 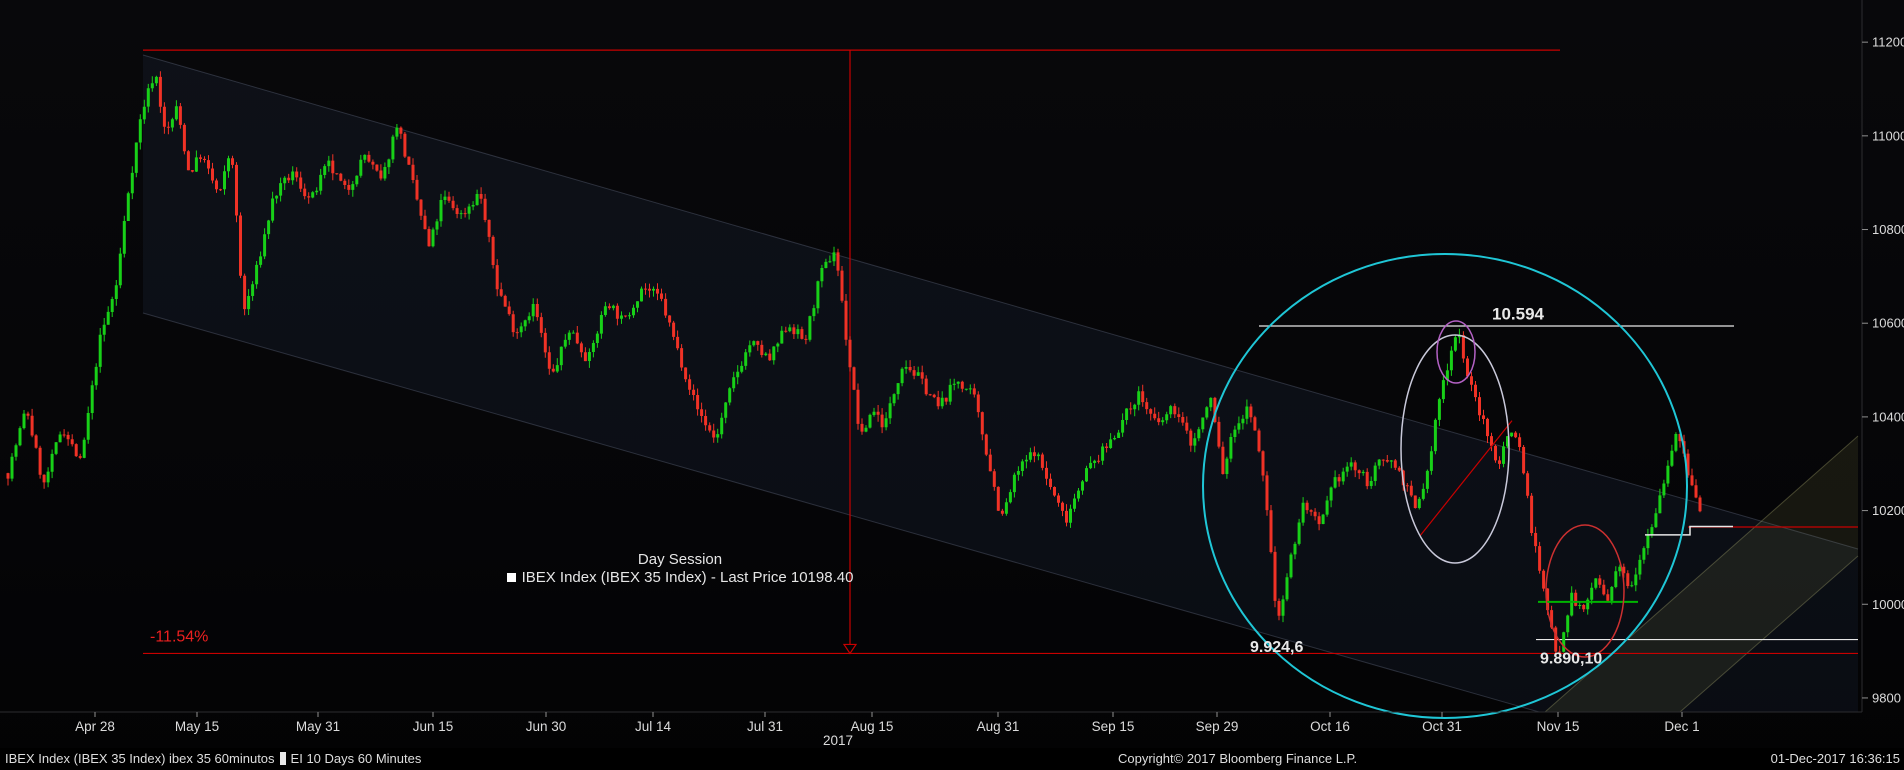 I want to click on command-text-right: EI 10 Days 60 Minutes, so click(x=356, y=758).